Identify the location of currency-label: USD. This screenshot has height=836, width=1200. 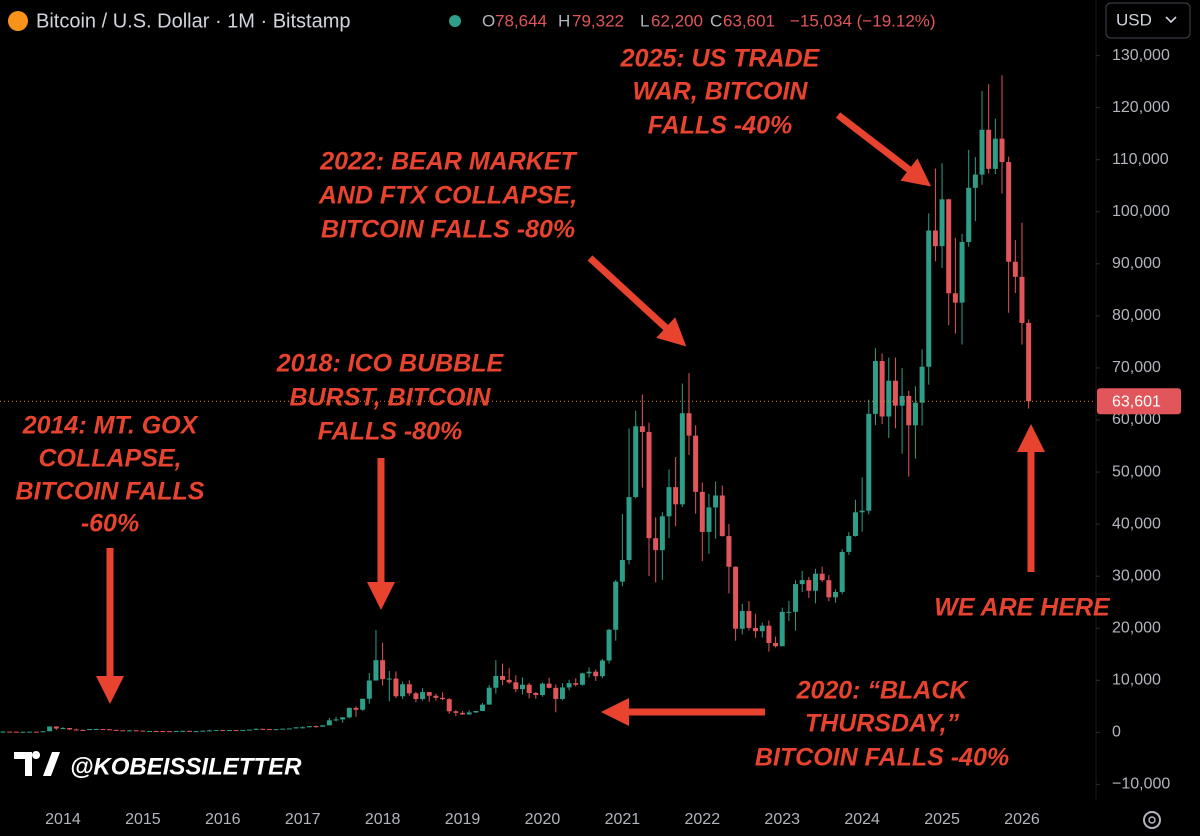
(1134, 19).